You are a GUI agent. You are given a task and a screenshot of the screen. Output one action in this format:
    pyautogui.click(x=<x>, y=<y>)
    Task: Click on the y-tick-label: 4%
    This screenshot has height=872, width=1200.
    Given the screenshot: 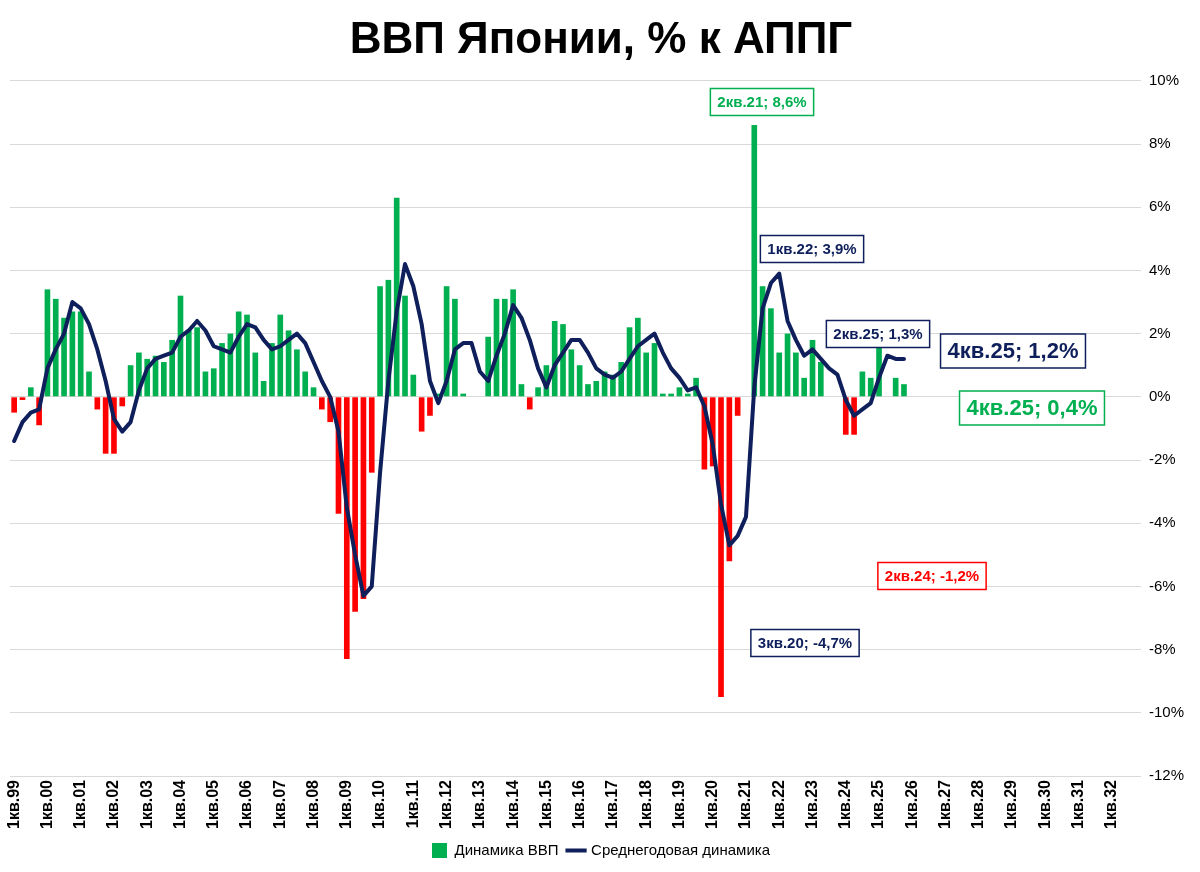 What is the action you would take?
    pyautogui.click(x=1159, y=269)
    